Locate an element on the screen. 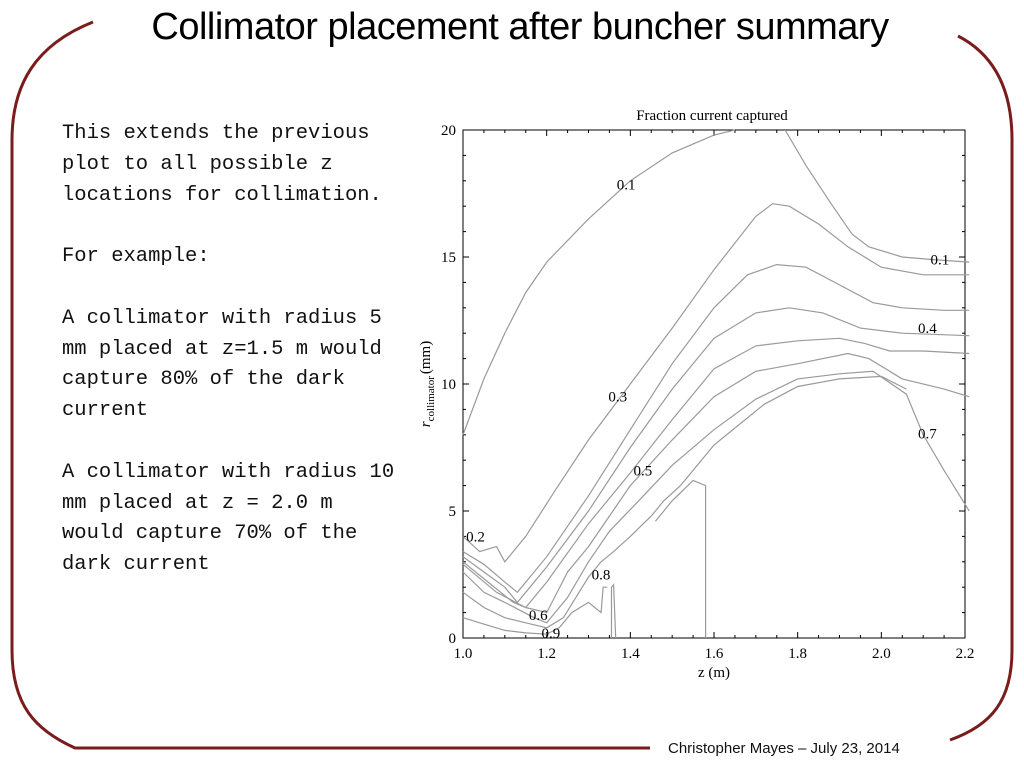  contour-label: 0.2 is located at coordinates (475, 537).